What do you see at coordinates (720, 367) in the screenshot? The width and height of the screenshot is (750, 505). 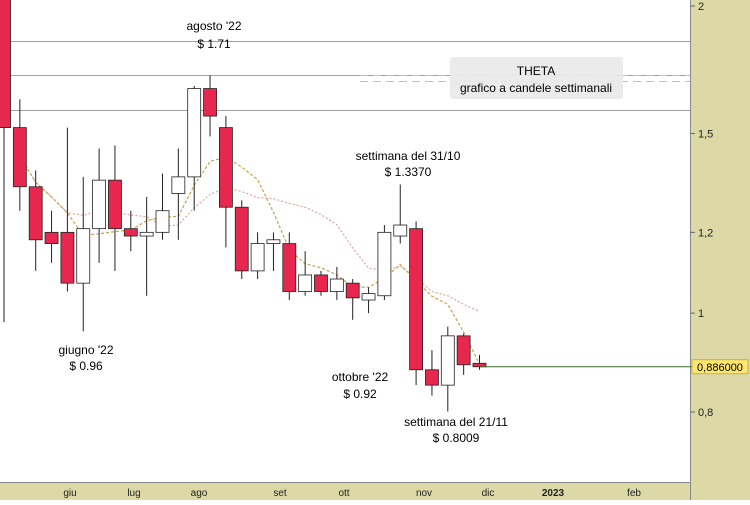 I see `current-price-box` at bounding box center [720, 367].